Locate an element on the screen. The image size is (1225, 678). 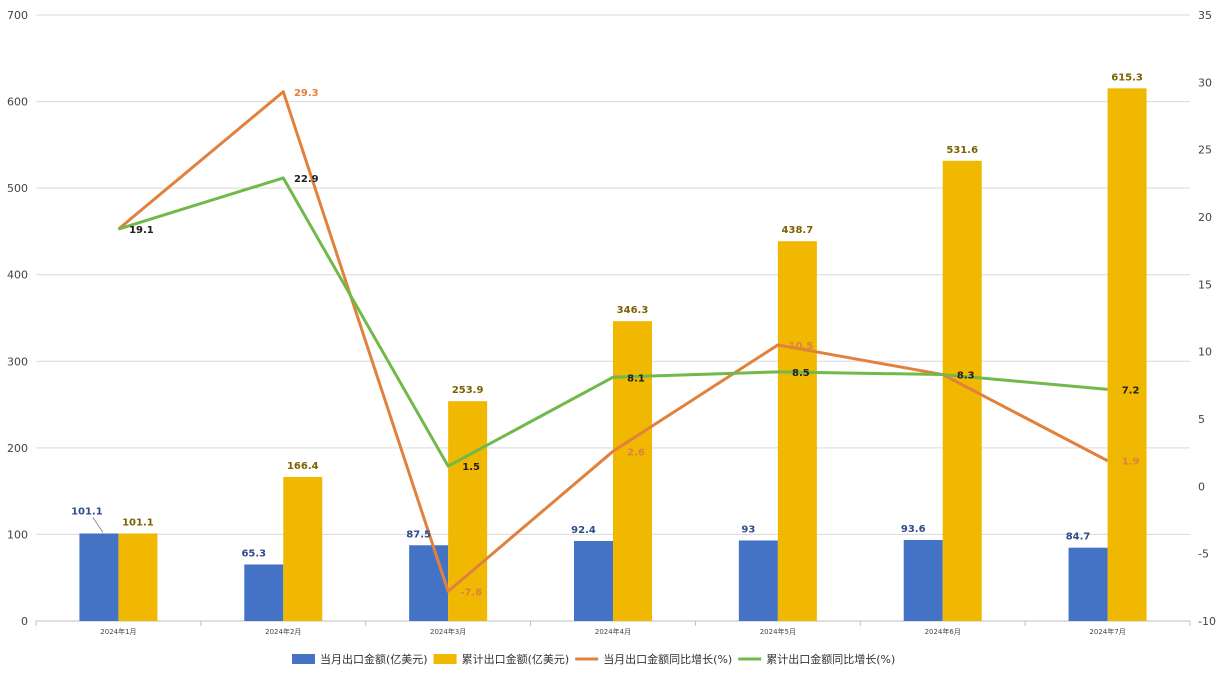
y-right-tick-label: 0 is located at coordinates (1201, 486).